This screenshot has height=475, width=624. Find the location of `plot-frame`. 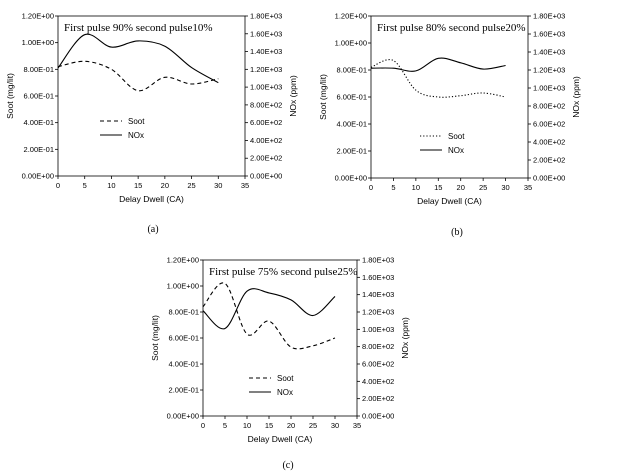

plot-frame is located at coordinates (151, 96).